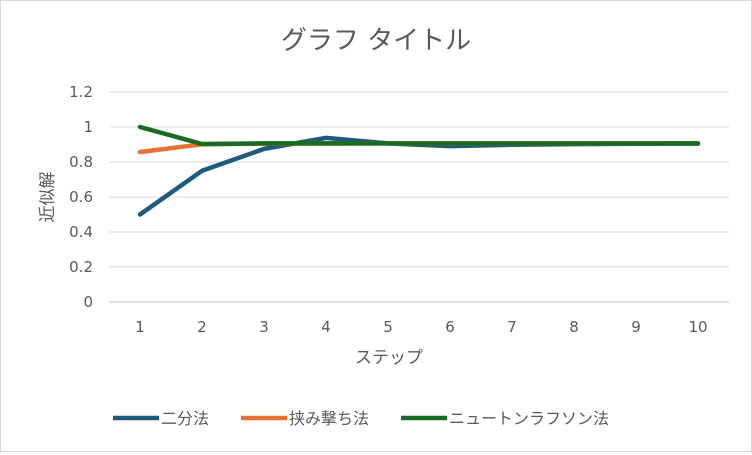 The height and width of the screenshot is (455, 752). I want to click on x-tick-label: 10, so click(697, 327).